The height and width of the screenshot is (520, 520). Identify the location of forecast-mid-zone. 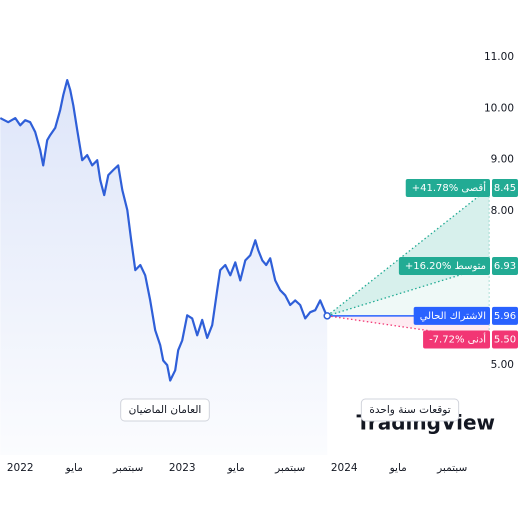
(408, 291).